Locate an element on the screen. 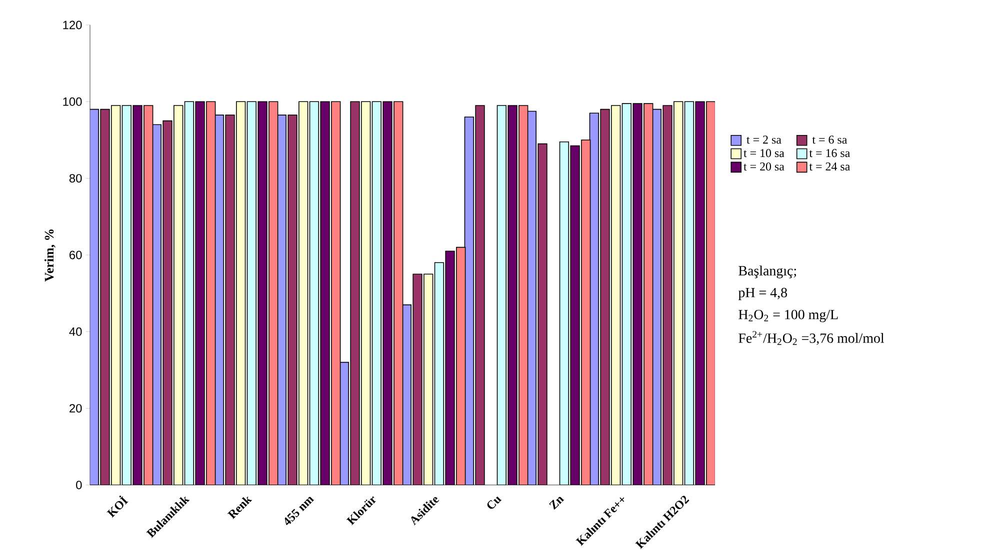  y-tick-label: 20 is located at coordinates (76, 408).